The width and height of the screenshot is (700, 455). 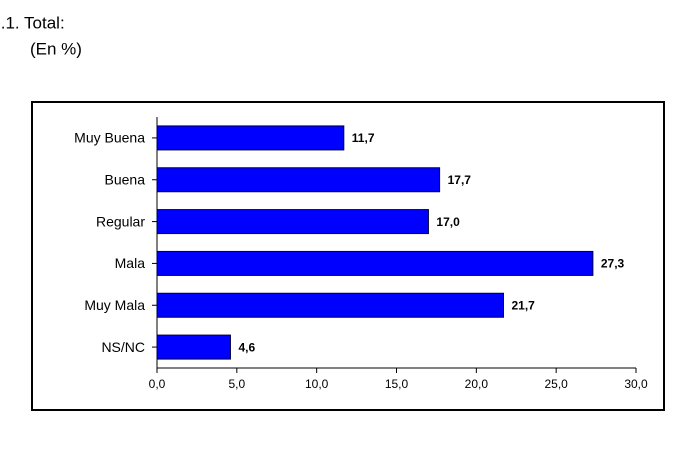 I want to click on y-tick-label: Regular, so click(x=120, y=221).